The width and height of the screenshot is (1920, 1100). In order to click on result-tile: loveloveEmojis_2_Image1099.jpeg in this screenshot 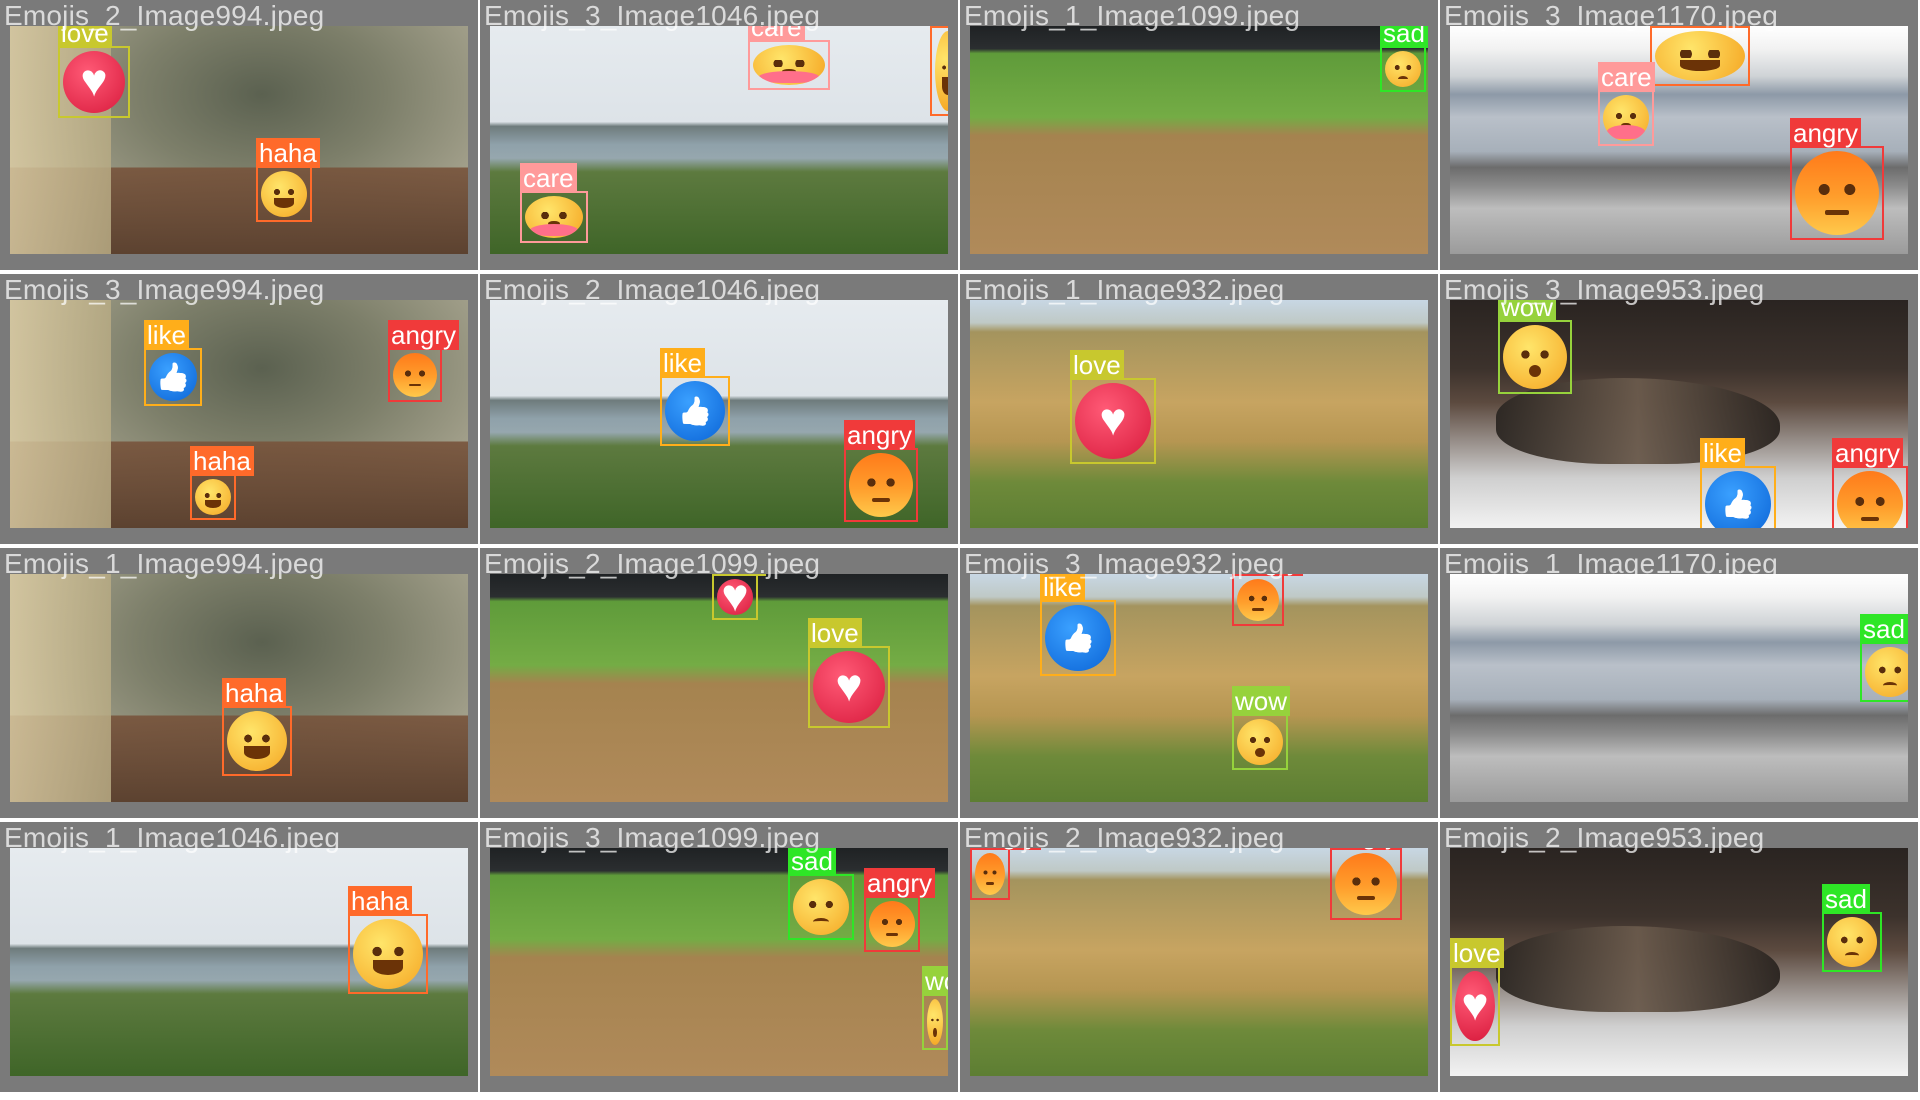, I will do `click(719, 683)`.